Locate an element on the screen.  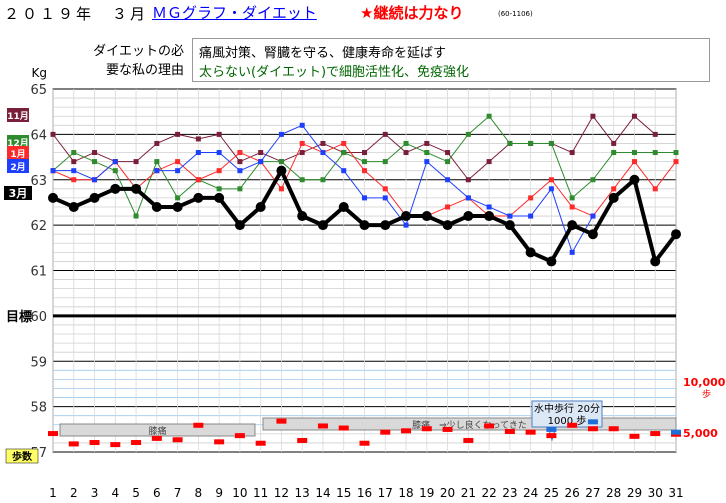
x-tick-label: 5 is located at coordinates (136, 493).